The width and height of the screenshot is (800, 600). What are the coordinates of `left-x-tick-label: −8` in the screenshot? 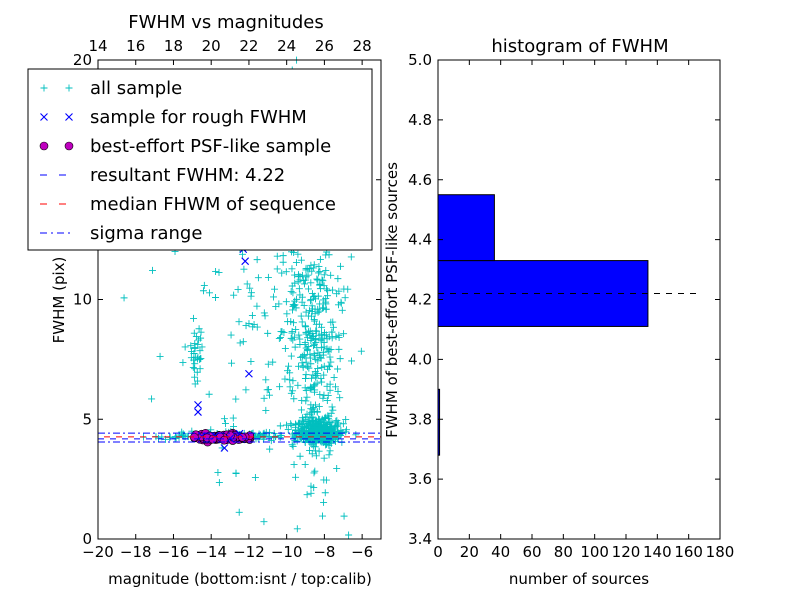 It's located at (324, 552).